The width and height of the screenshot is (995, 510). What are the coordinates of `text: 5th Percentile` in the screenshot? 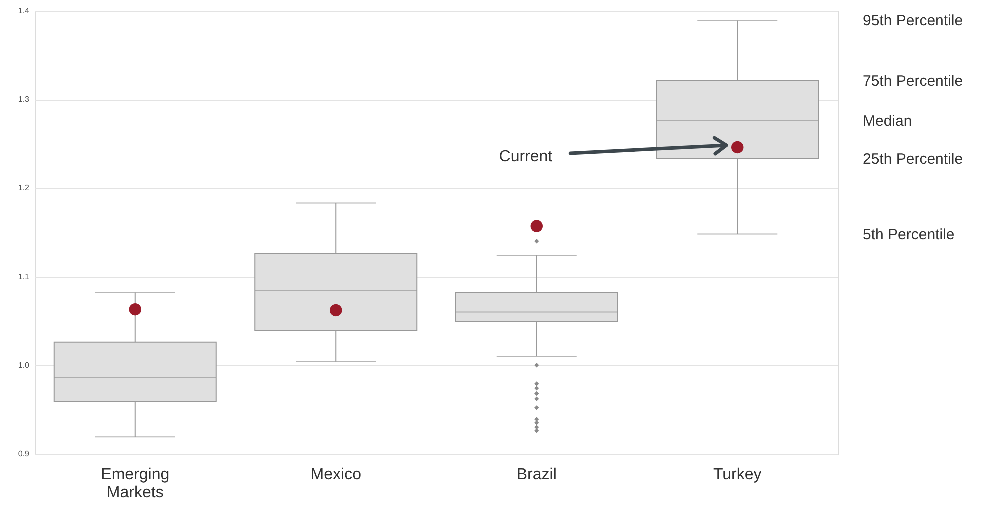 It's located at (909, 235).